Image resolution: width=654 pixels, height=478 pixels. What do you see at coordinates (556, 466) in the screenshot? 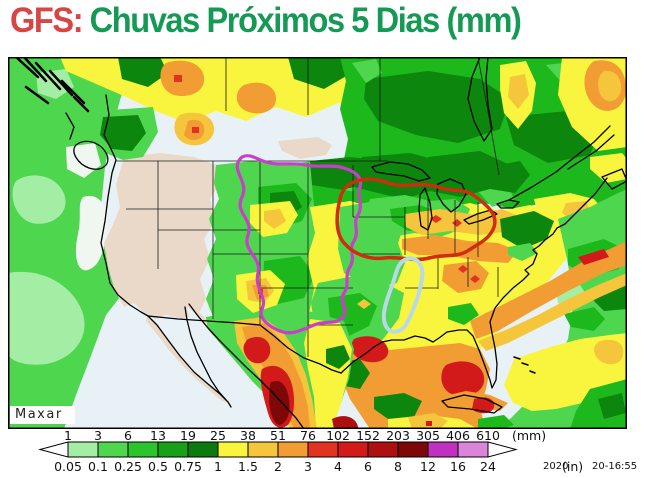
I see `timestamp-year: 2020` at bounding box center [556, 466].